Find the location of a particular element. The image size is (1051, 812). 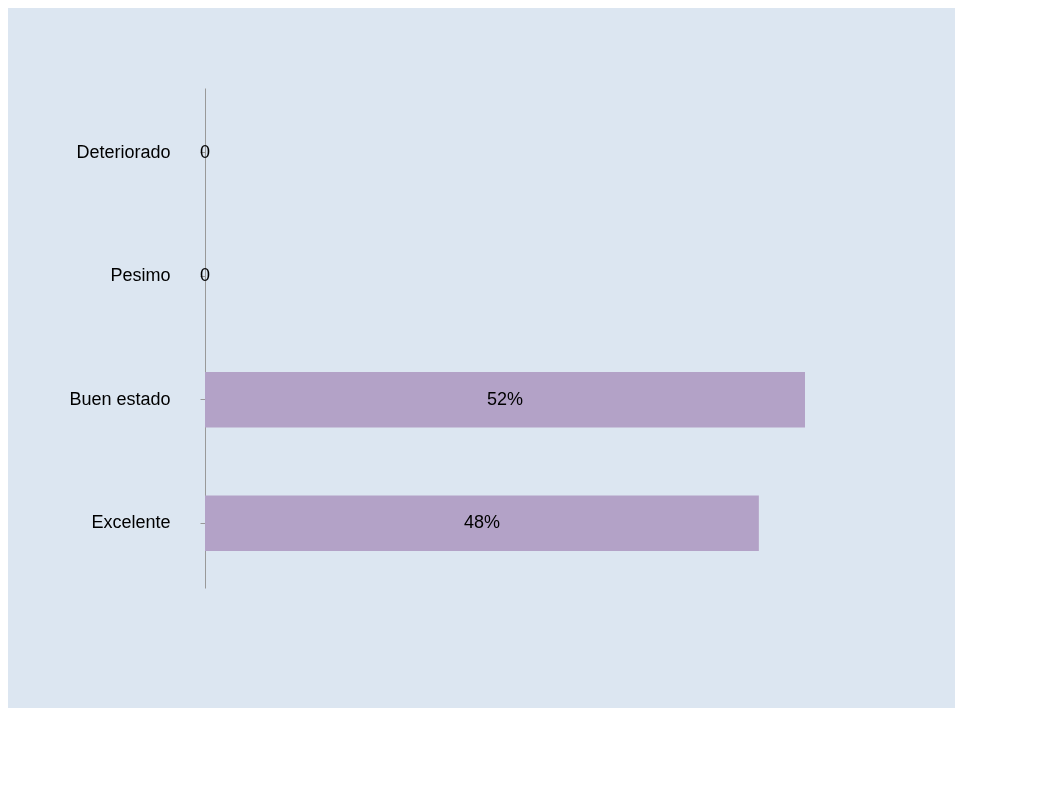

data-label: 52% is located at coordinates (505, 398).